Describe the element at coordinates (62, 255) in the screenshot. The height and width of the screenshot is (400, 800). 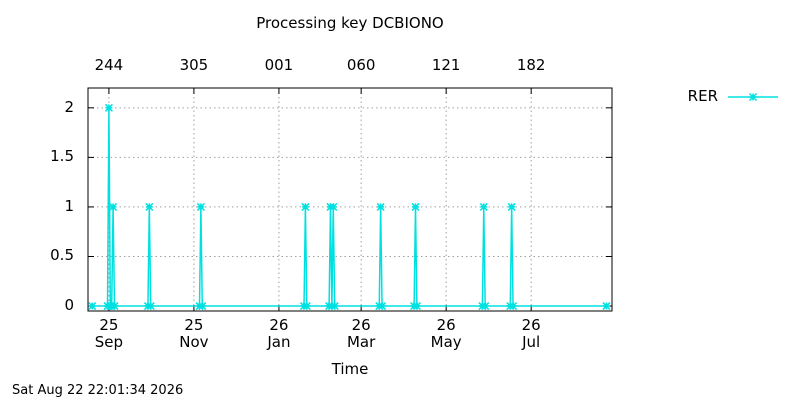
I see `y-tick-label: 0.5` at that location.